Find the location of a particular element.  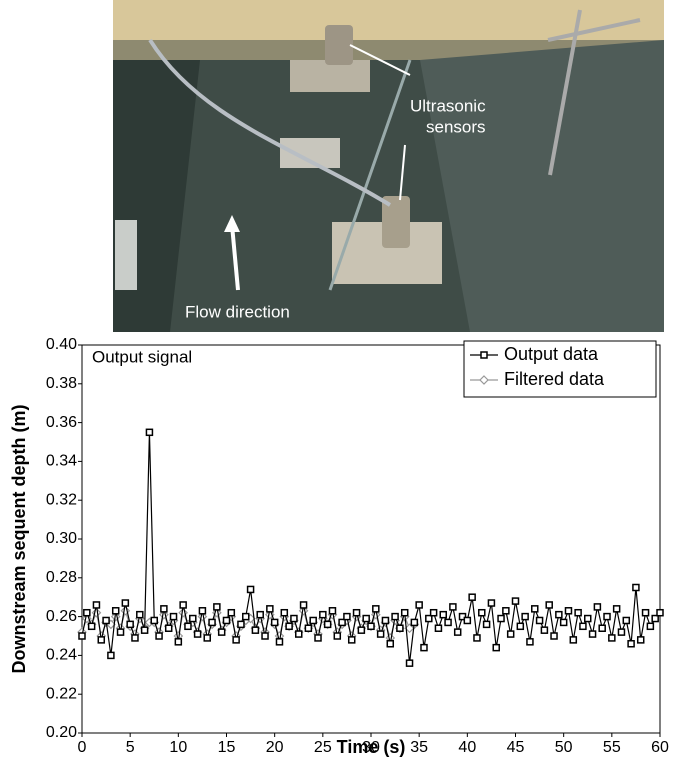

x-tick-label: 10 is located at coordinates (178, 747).